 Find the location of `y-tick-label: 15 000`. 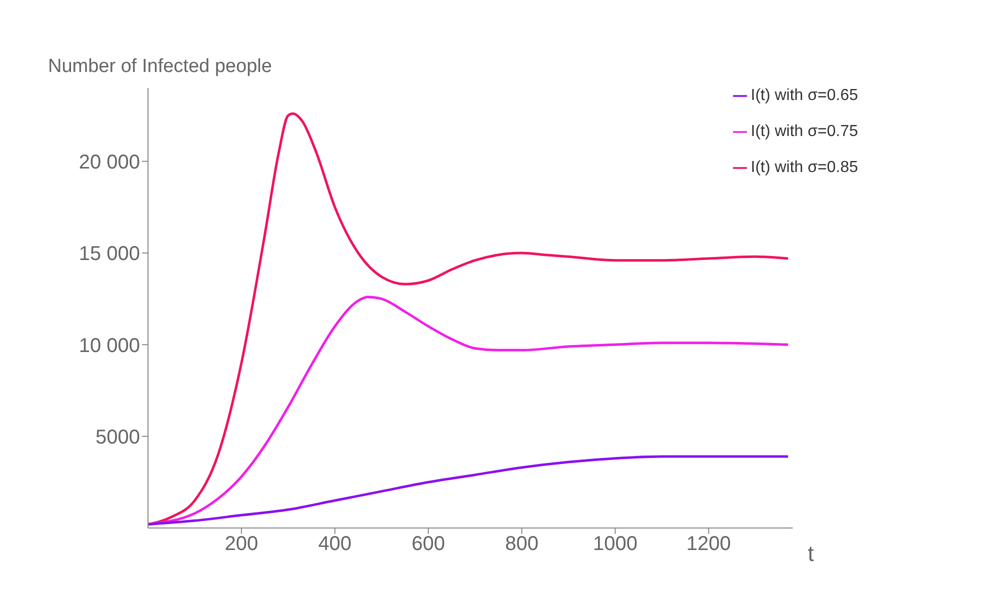

y-tick-label: 15 000 is located at coordinates (109, 254).